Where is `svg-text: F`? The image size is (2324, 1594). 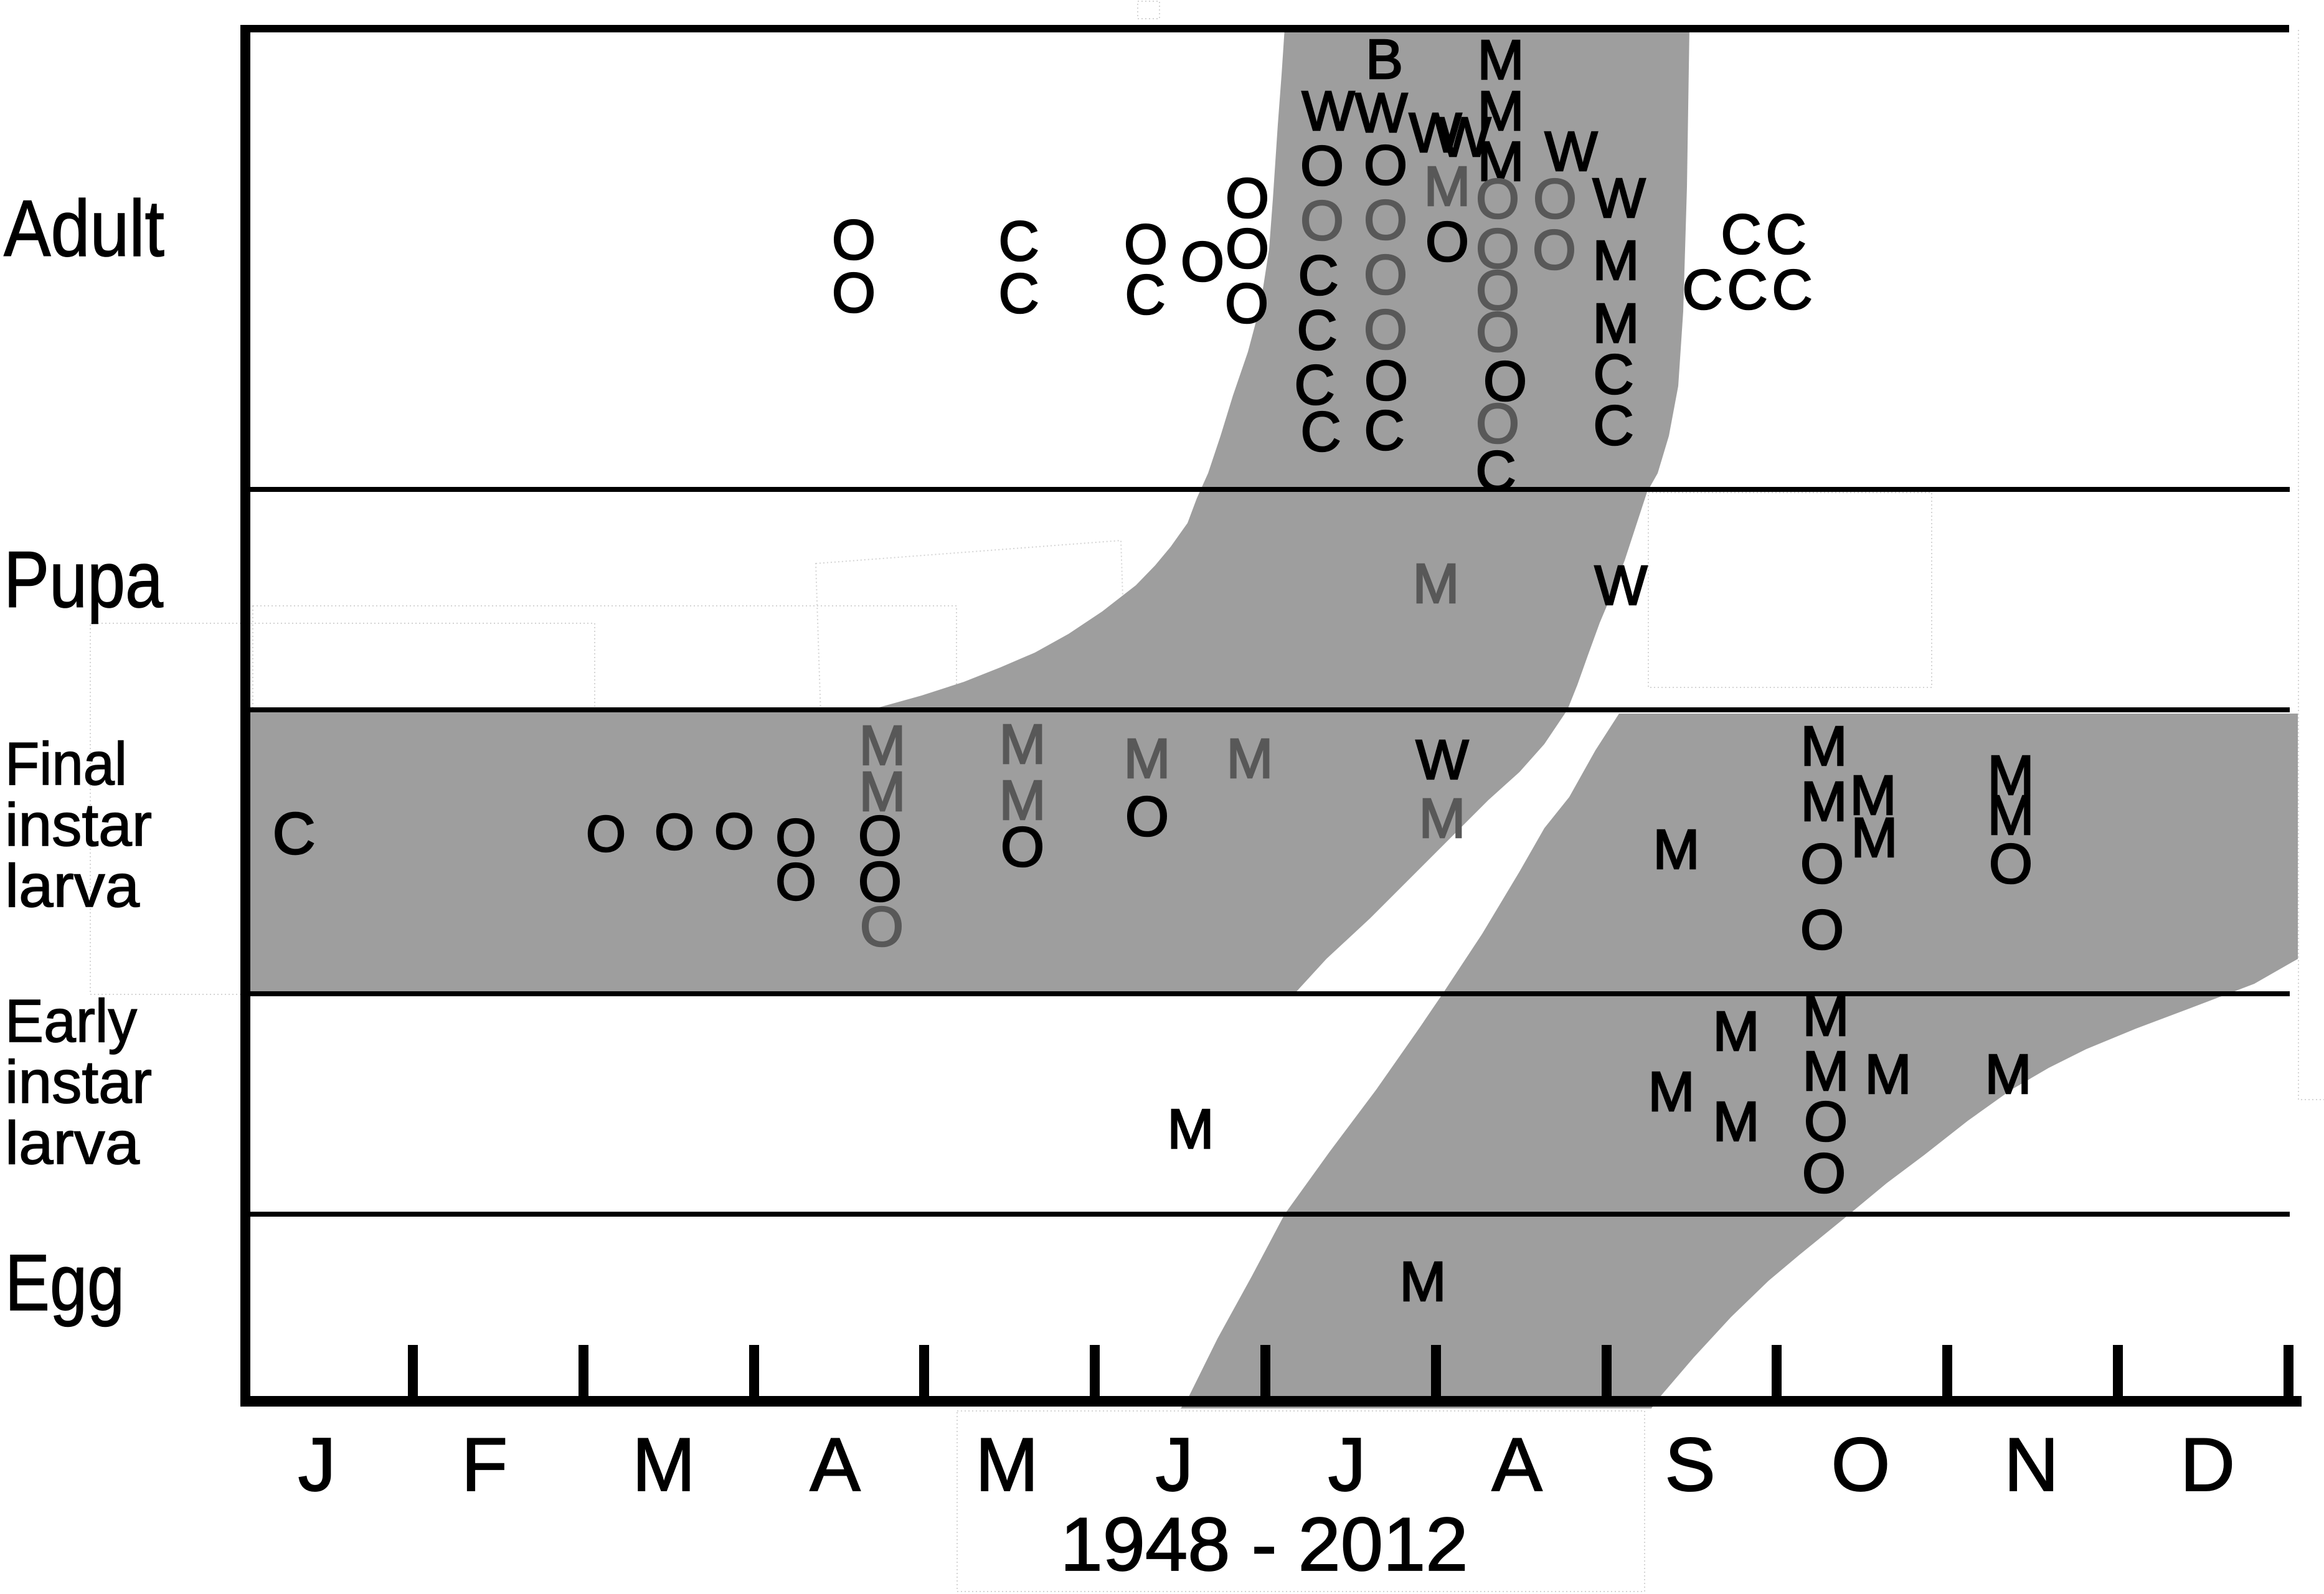
svg-text: F is located at coordinates (485, 1465).